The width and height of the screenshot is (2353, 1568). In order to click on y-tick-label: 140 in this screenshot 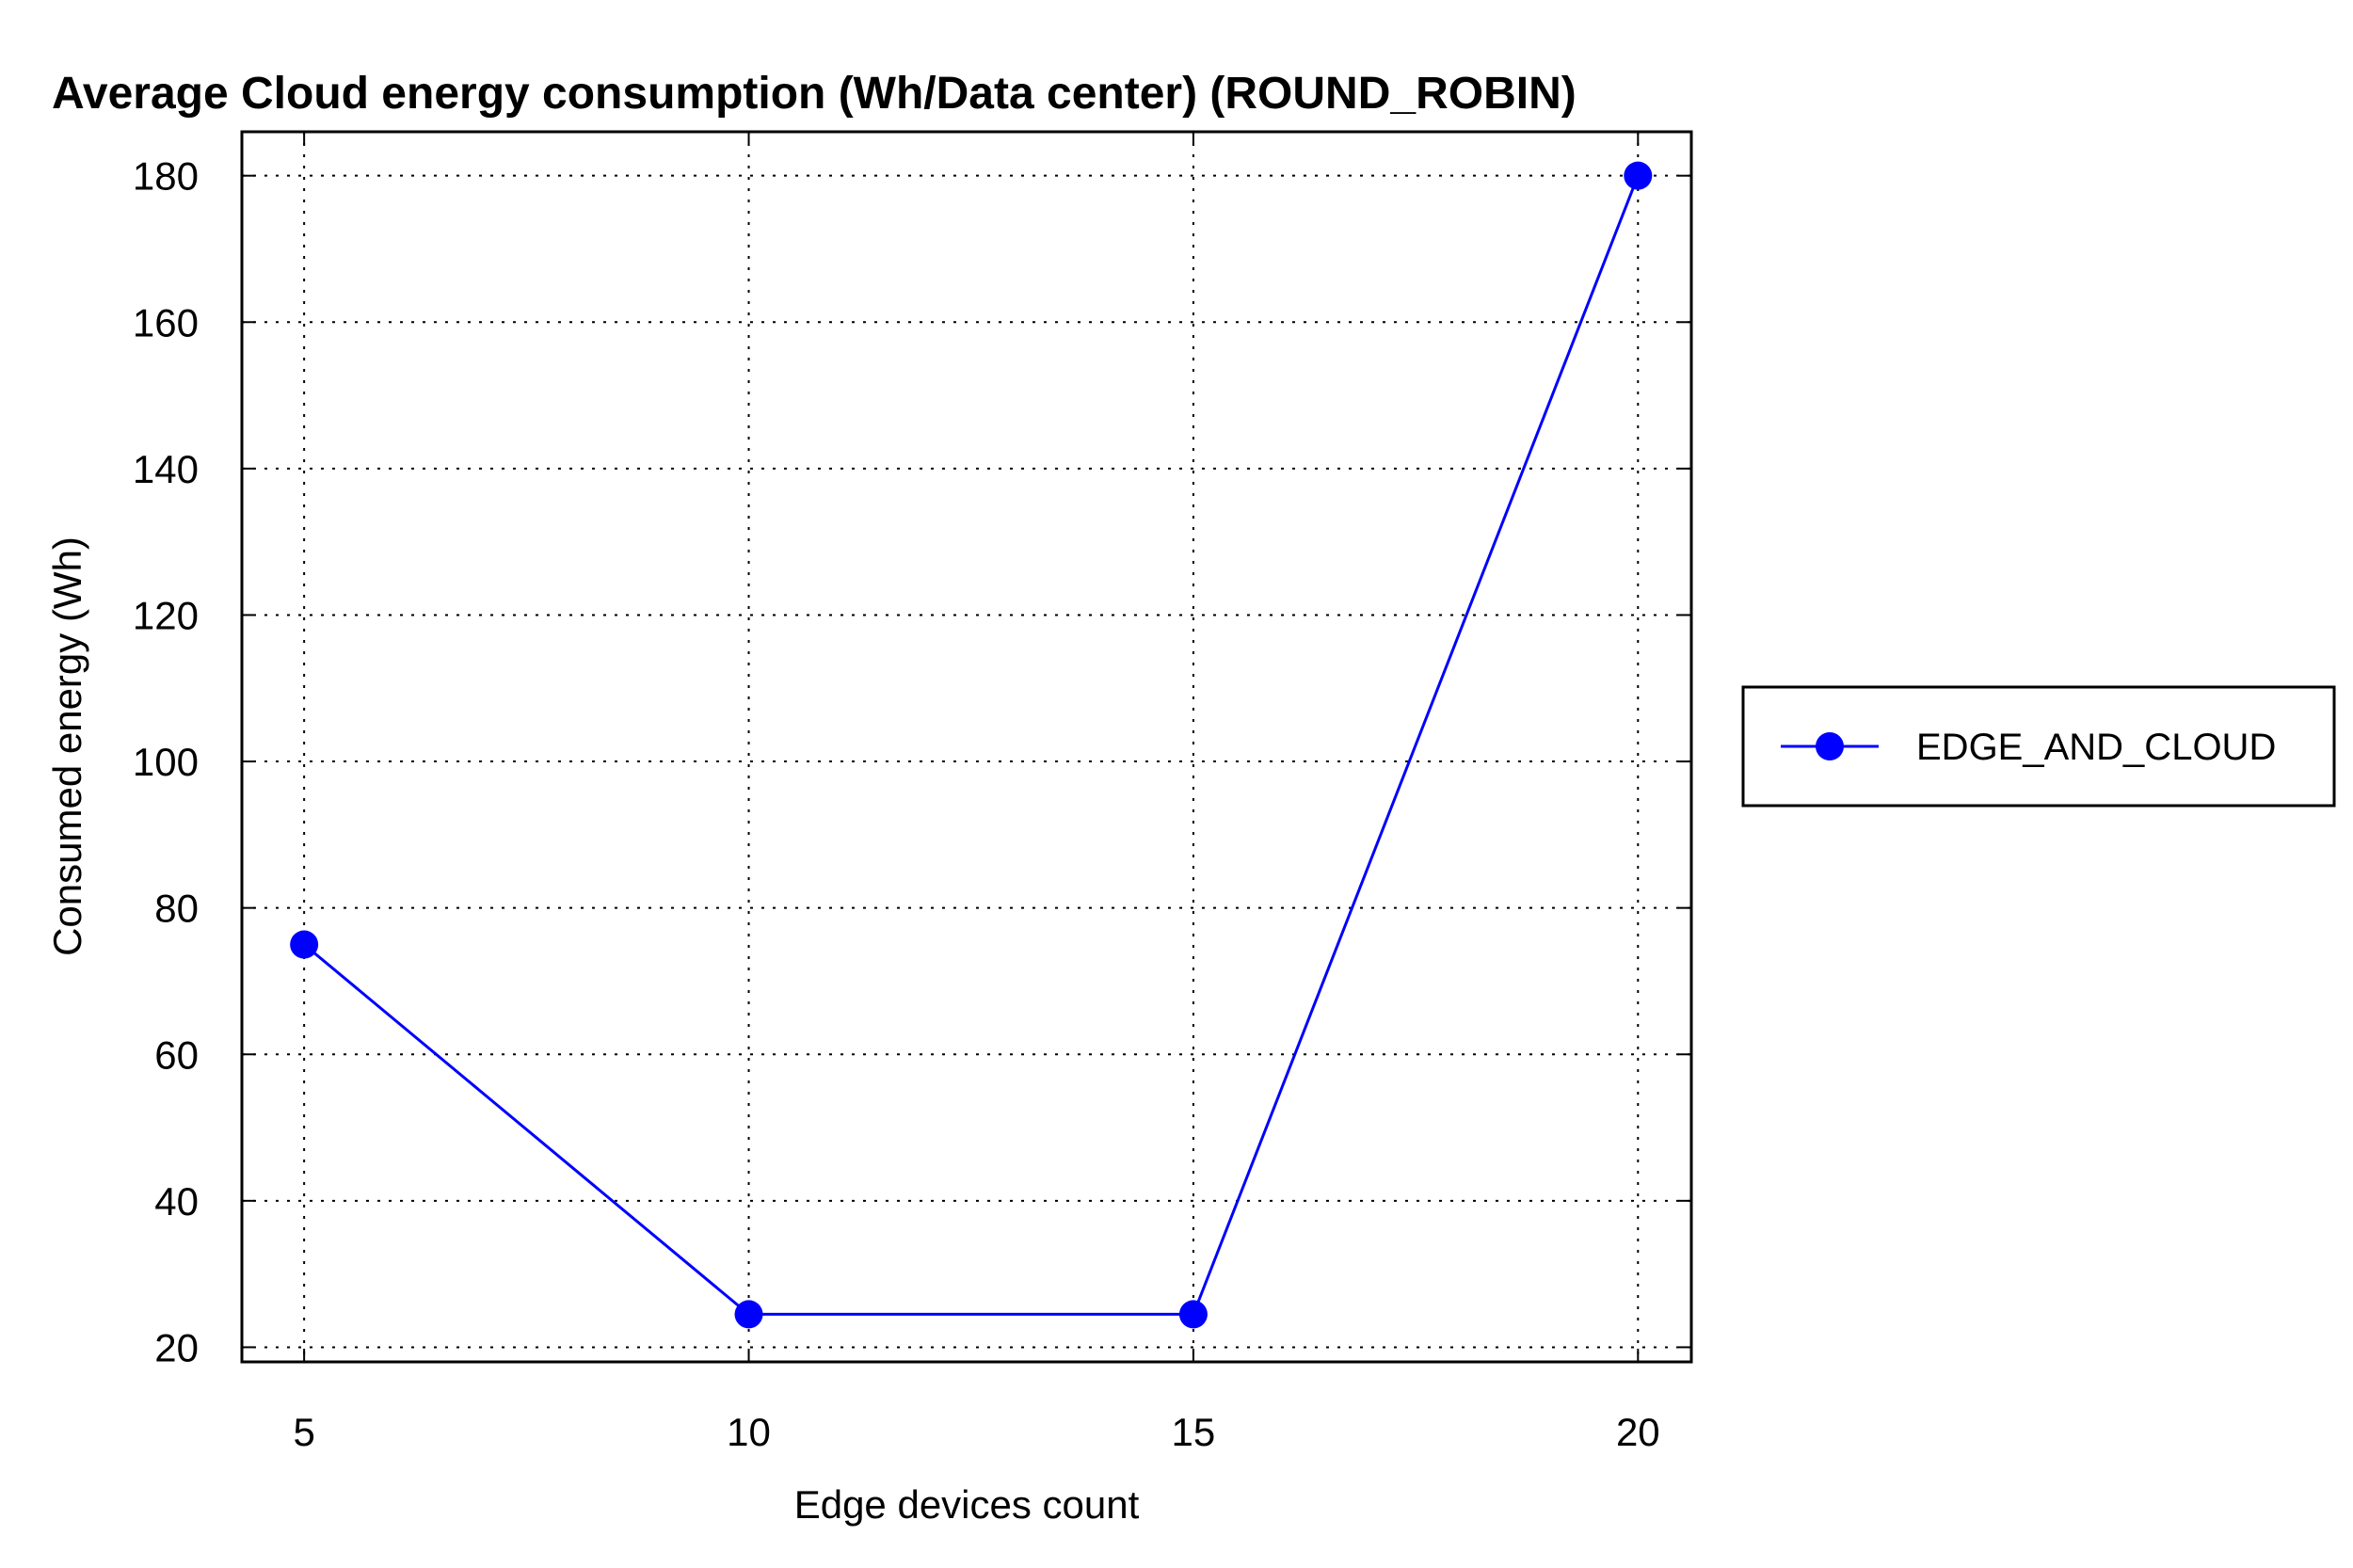, I will do `click(166, 469)`.